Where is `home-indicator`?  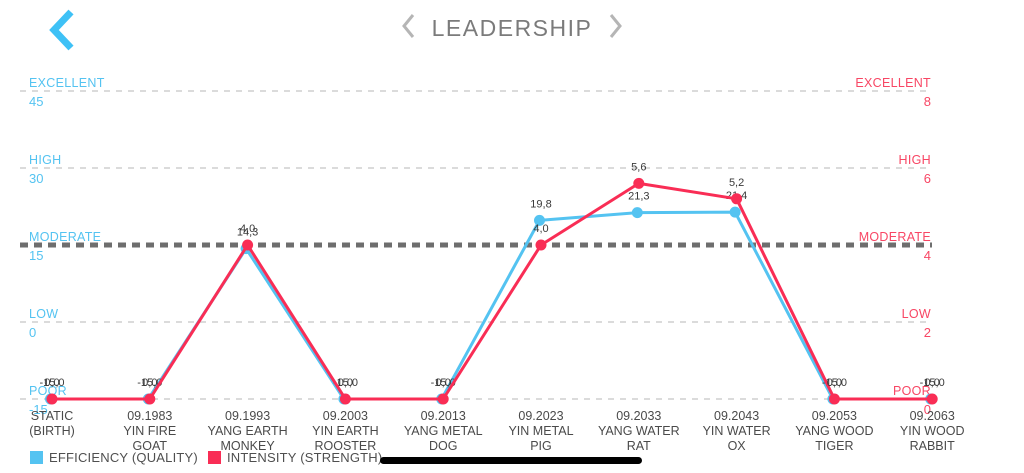
home-indicator is located at coordinates (511, 460).